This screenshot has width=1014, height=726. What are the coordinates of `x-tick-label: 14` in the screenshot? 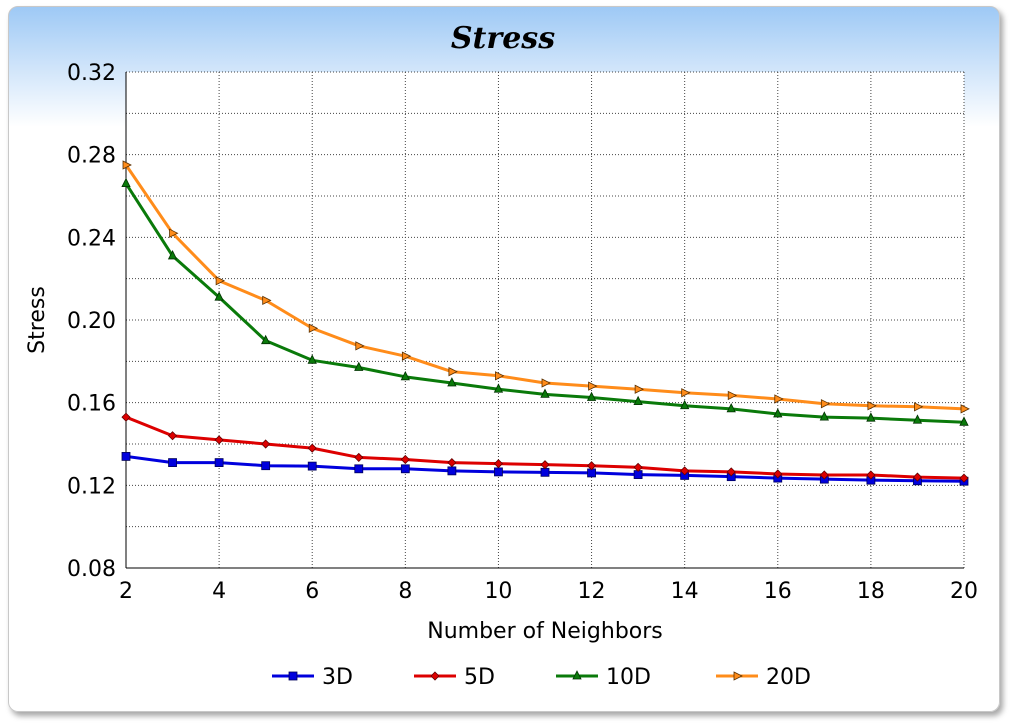 It's located at (685, 591).